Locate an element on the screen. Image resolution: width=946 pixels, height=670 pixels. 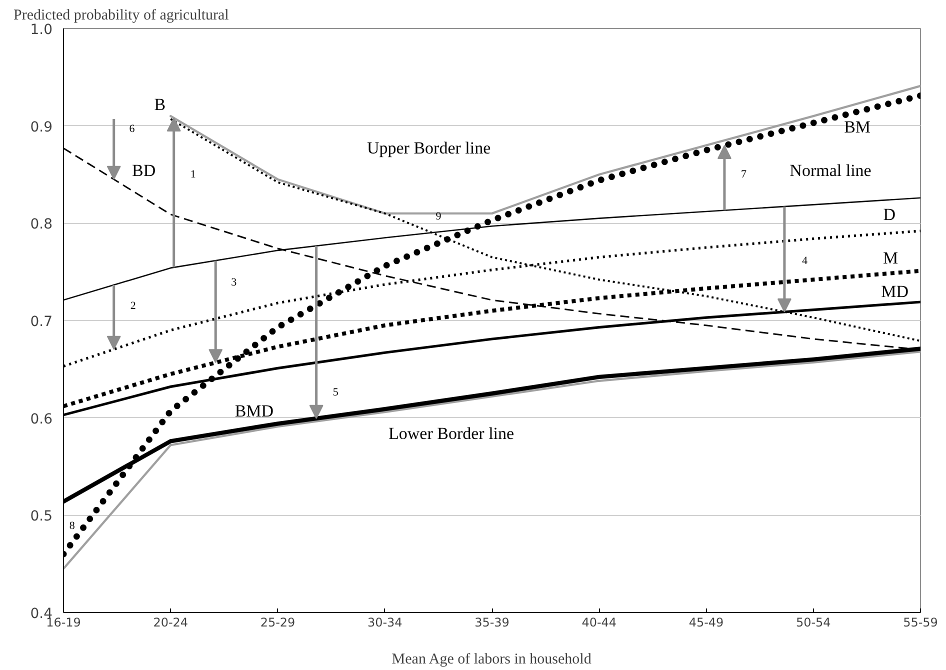
annotation: 9 is located at coordinates (439, 216).